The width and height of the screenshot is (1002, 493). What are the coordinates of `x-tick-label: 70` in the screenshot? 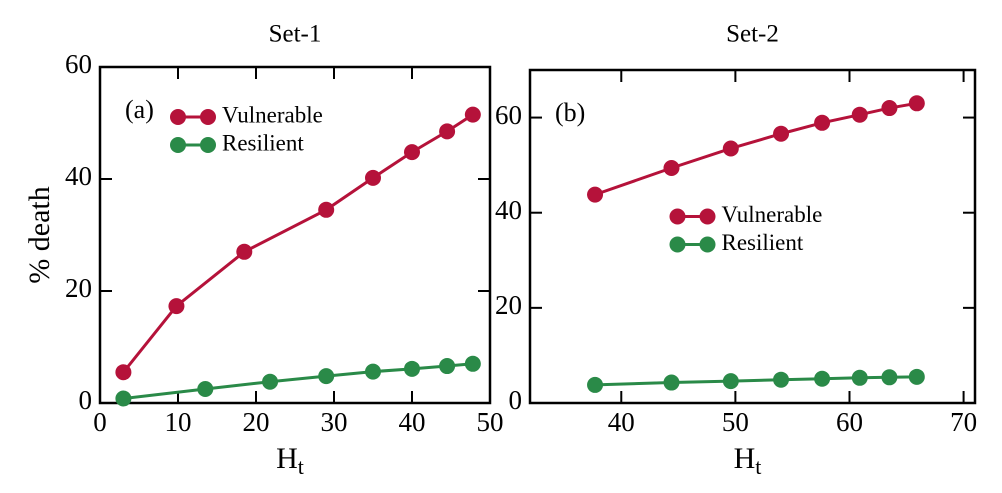 It's located at (963, 422).